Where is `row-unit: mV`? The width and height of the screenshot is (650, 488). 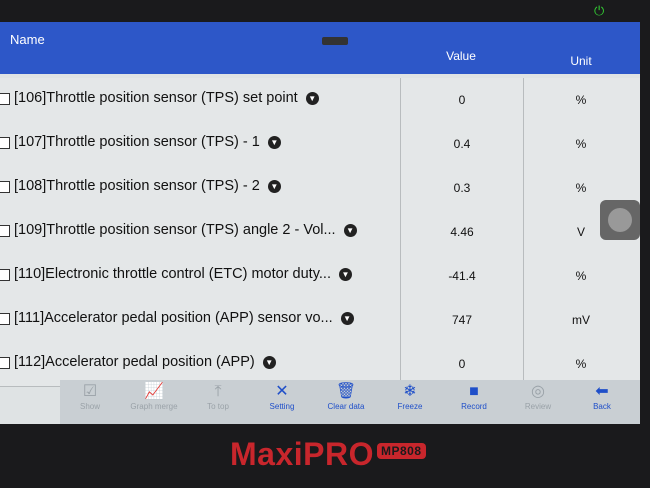
row-unit: mV is located at coordinates (581, 320).